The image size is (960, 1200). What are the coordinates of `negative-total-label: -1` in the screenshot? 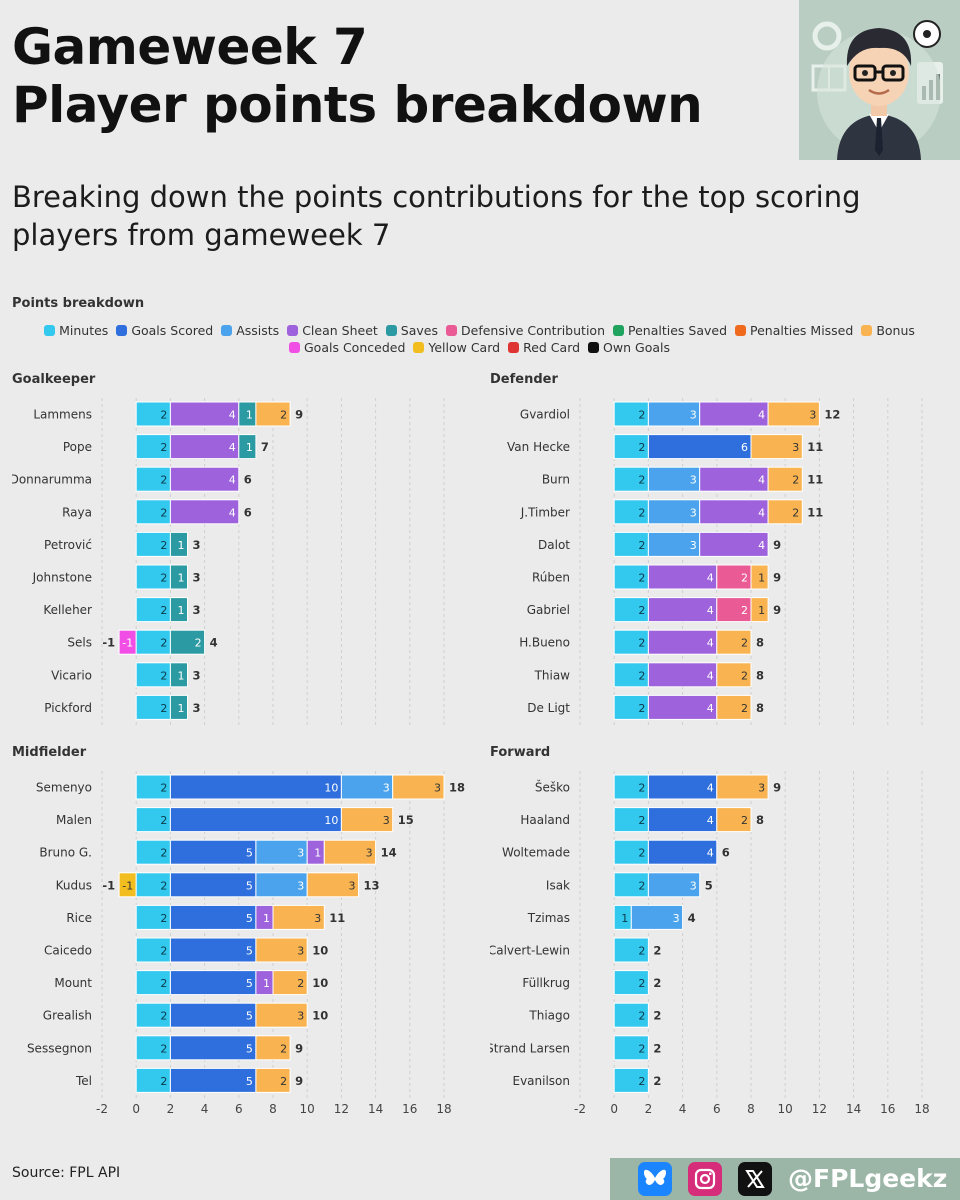 It's located at (108, 885).